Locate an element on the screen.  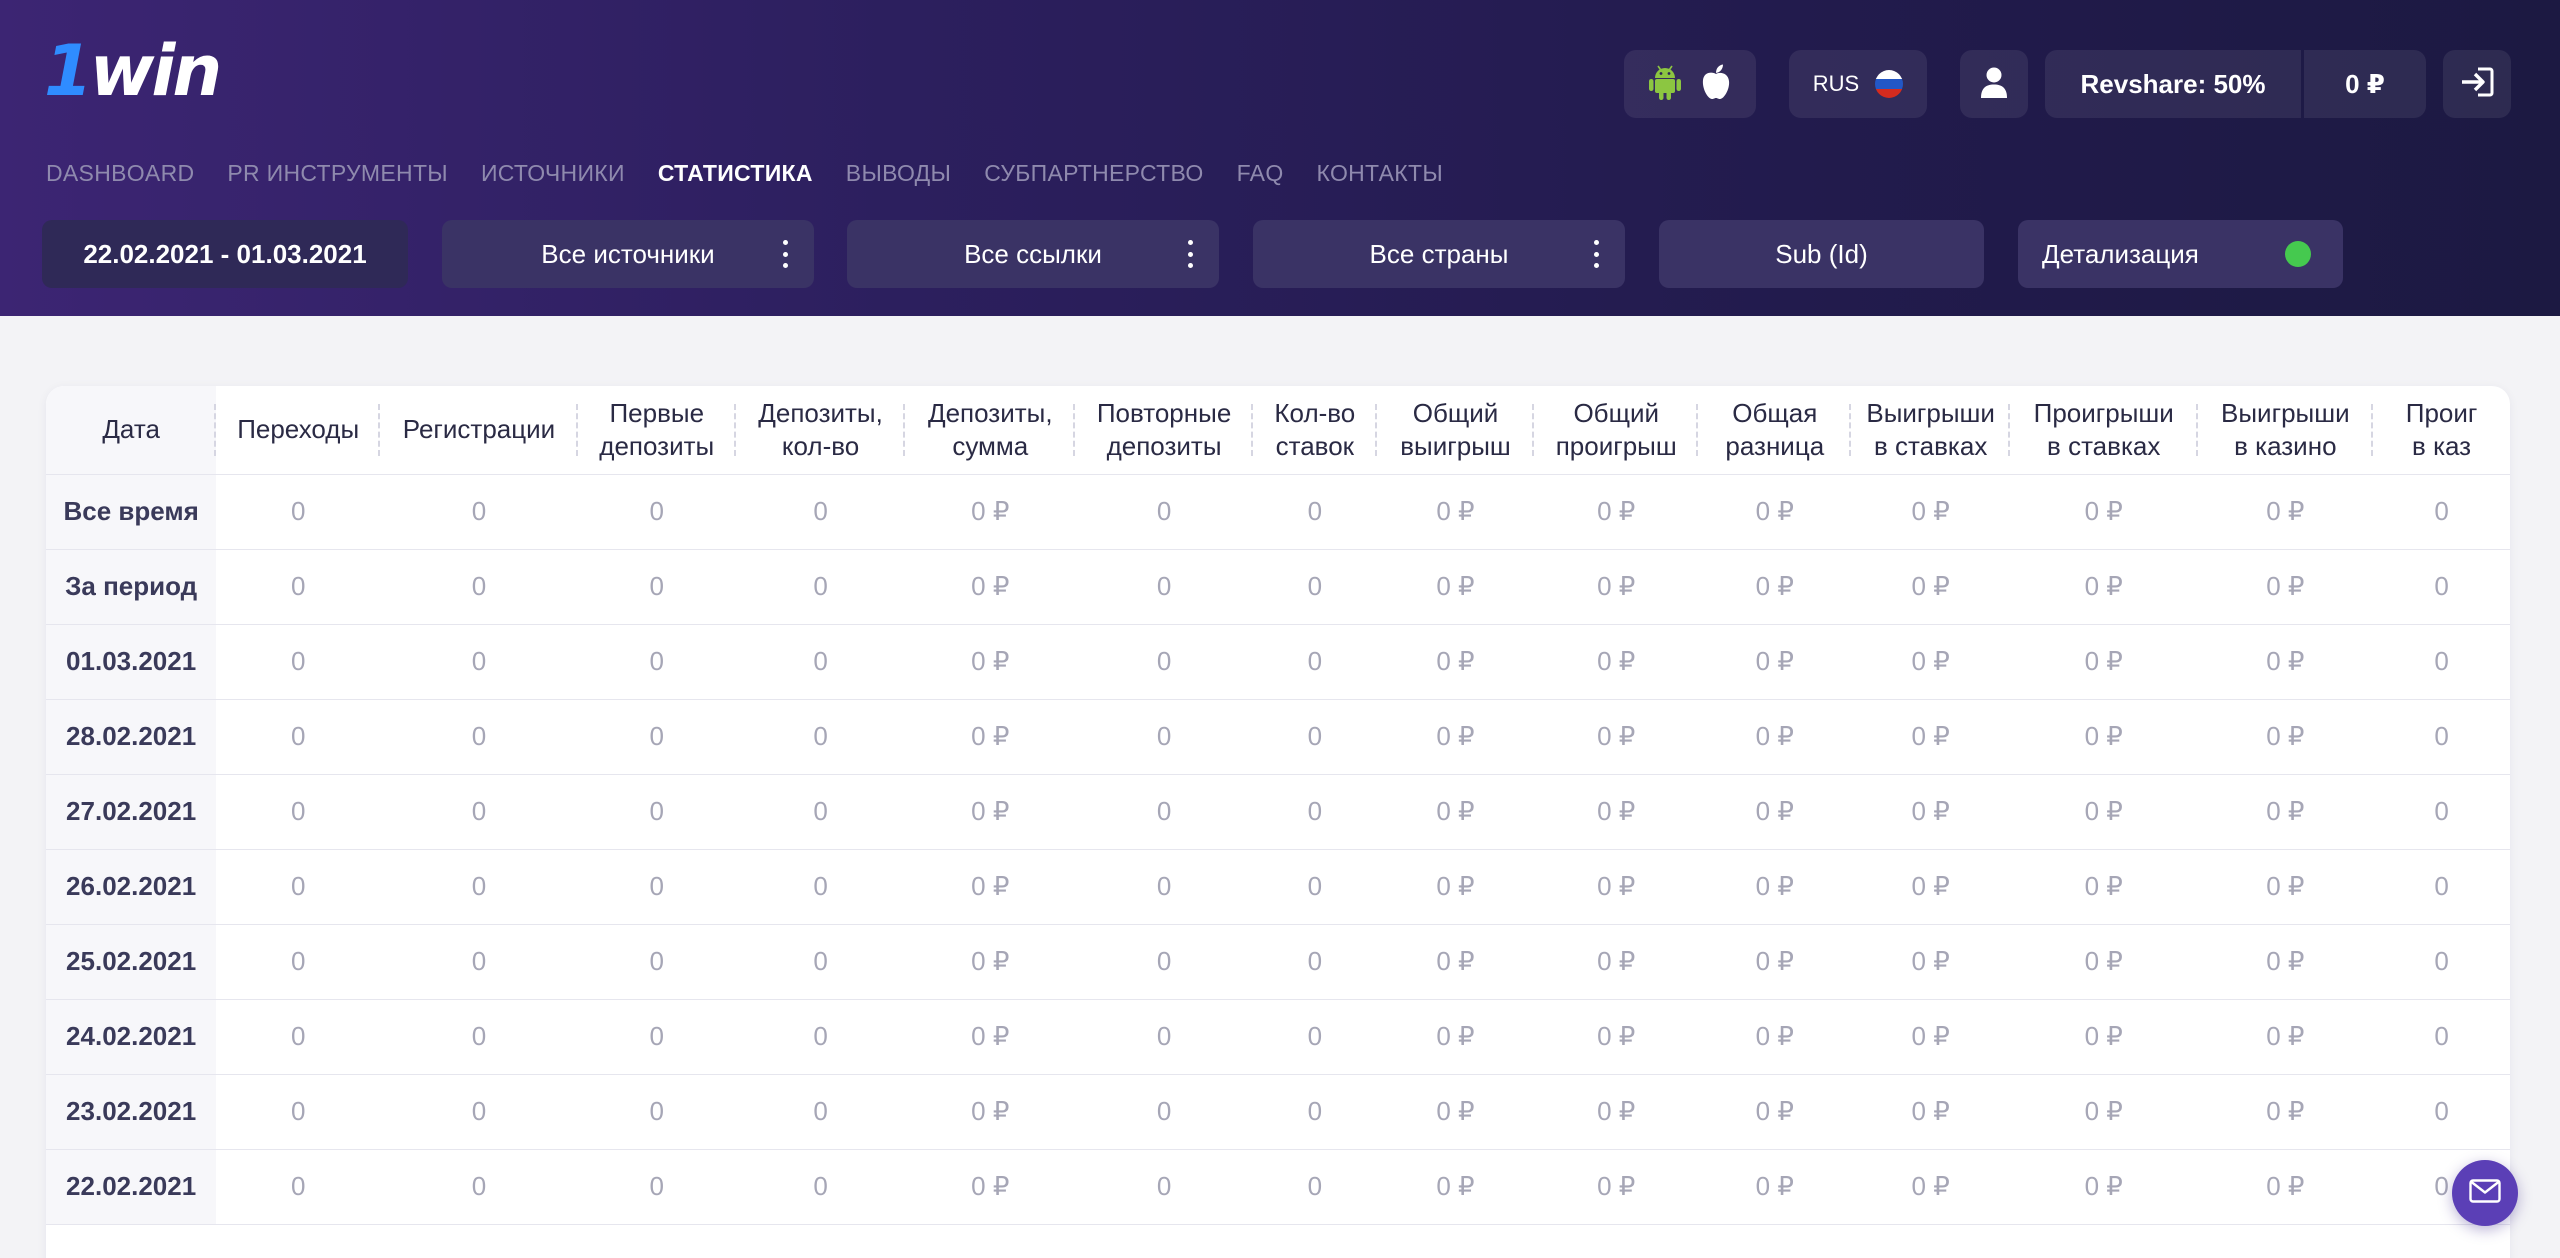
countries-filter: Все страны is located at coordinates (1439, 254).